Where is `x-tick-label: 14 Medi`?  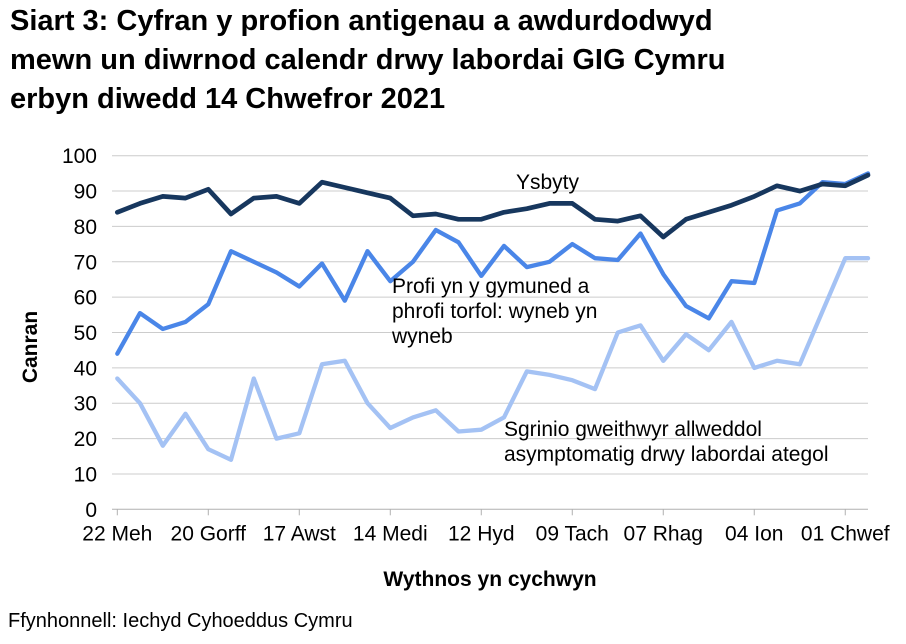 x-tick-label: 14 Medi is located at coordinates (390, 533).